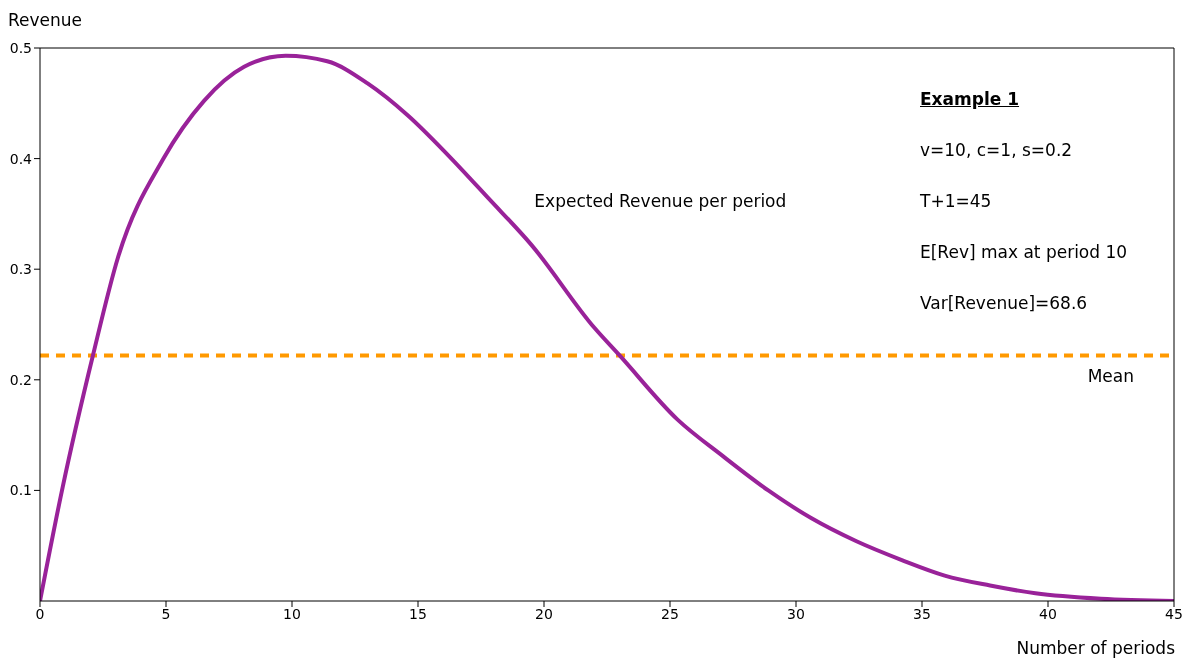 The image size is (1196, 668). I want to click on x-tick-label: 15, so click(418, 613).